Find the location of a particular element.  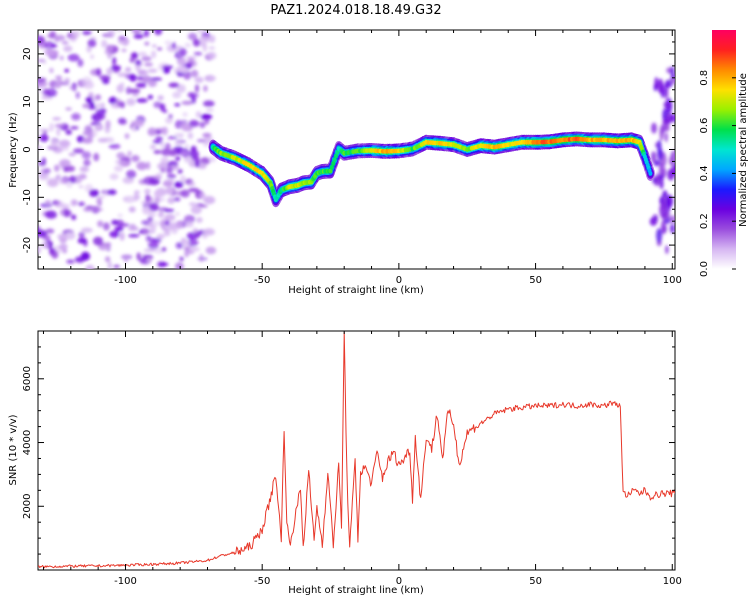

x-tick-label: 0 is located at coordinates (399, 280).